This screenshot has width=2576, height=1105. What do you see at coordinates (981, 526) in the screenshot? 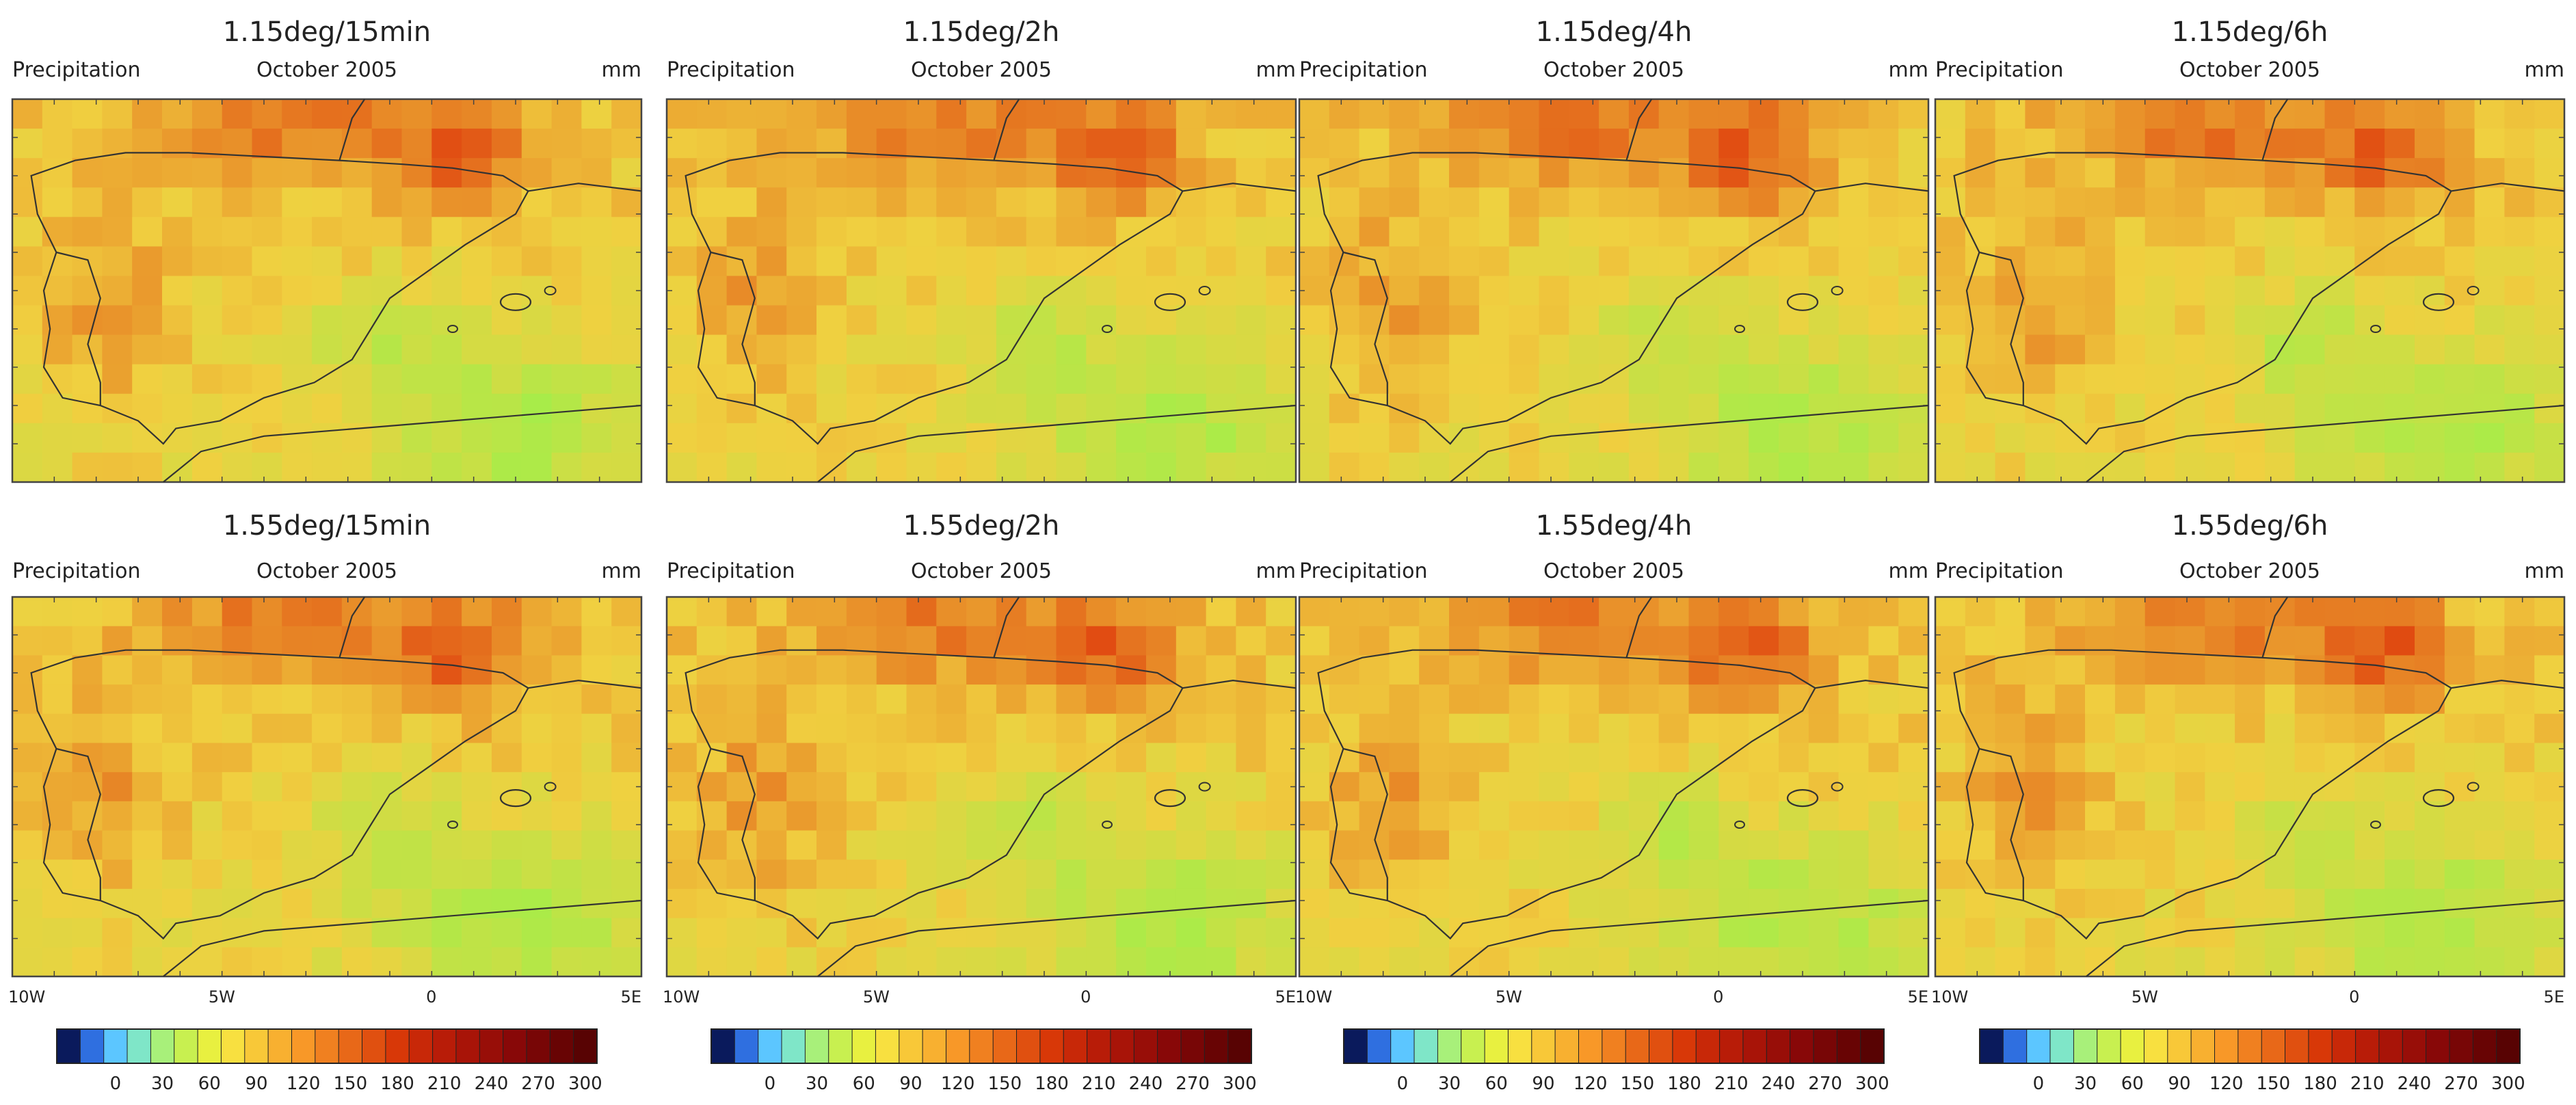
I see `panel-title: 1.55deg/2h` at bounding box center [981, 526].